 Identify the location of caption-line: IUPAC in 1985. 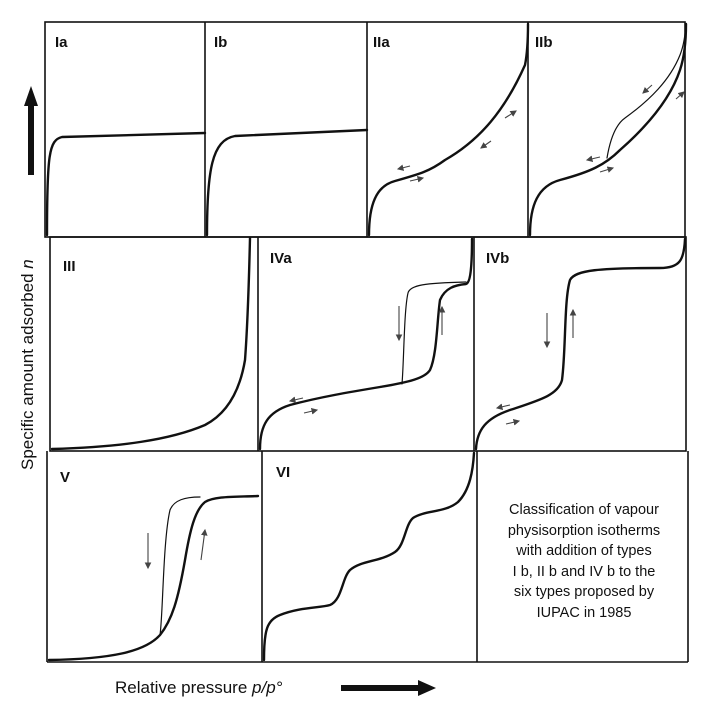
(584, 612).